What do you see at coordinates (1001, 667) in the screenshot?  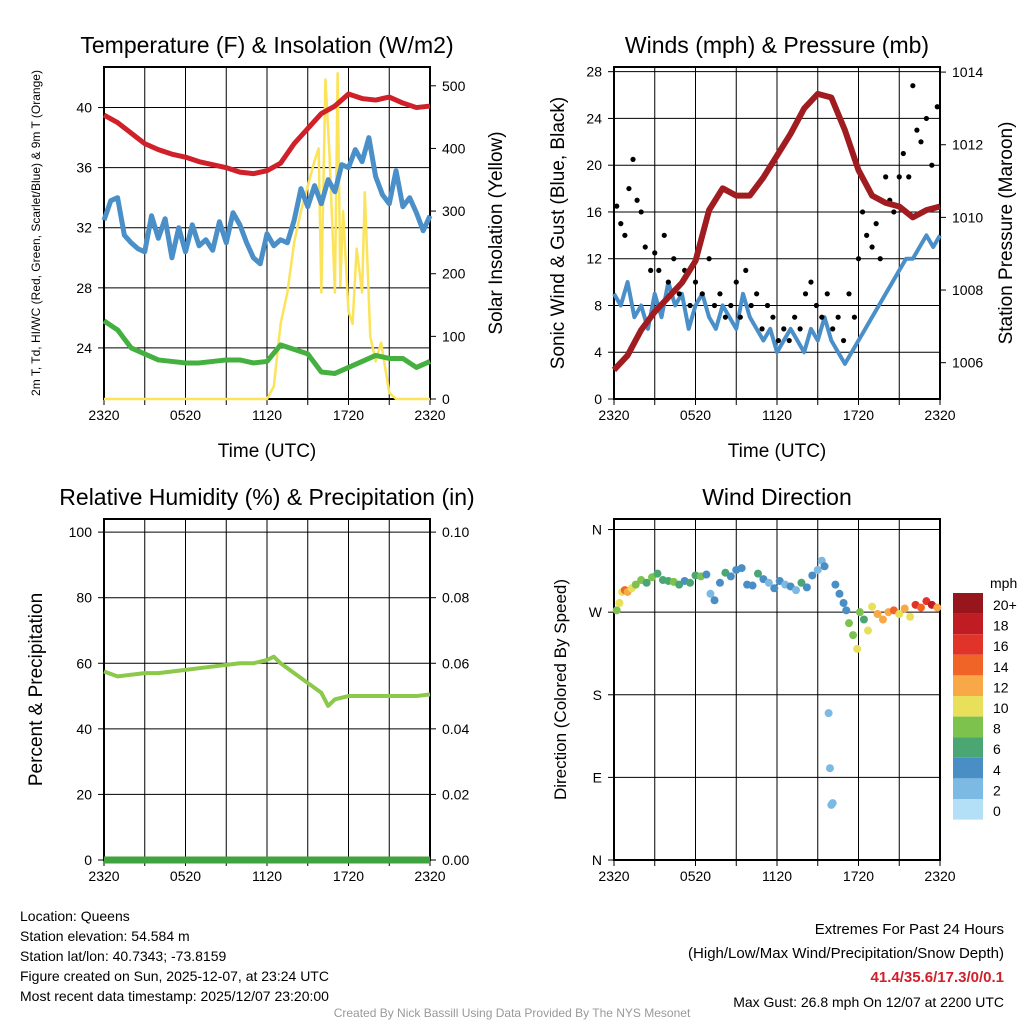 I see `legend-label: 14` at bounding box center [1001, 667].